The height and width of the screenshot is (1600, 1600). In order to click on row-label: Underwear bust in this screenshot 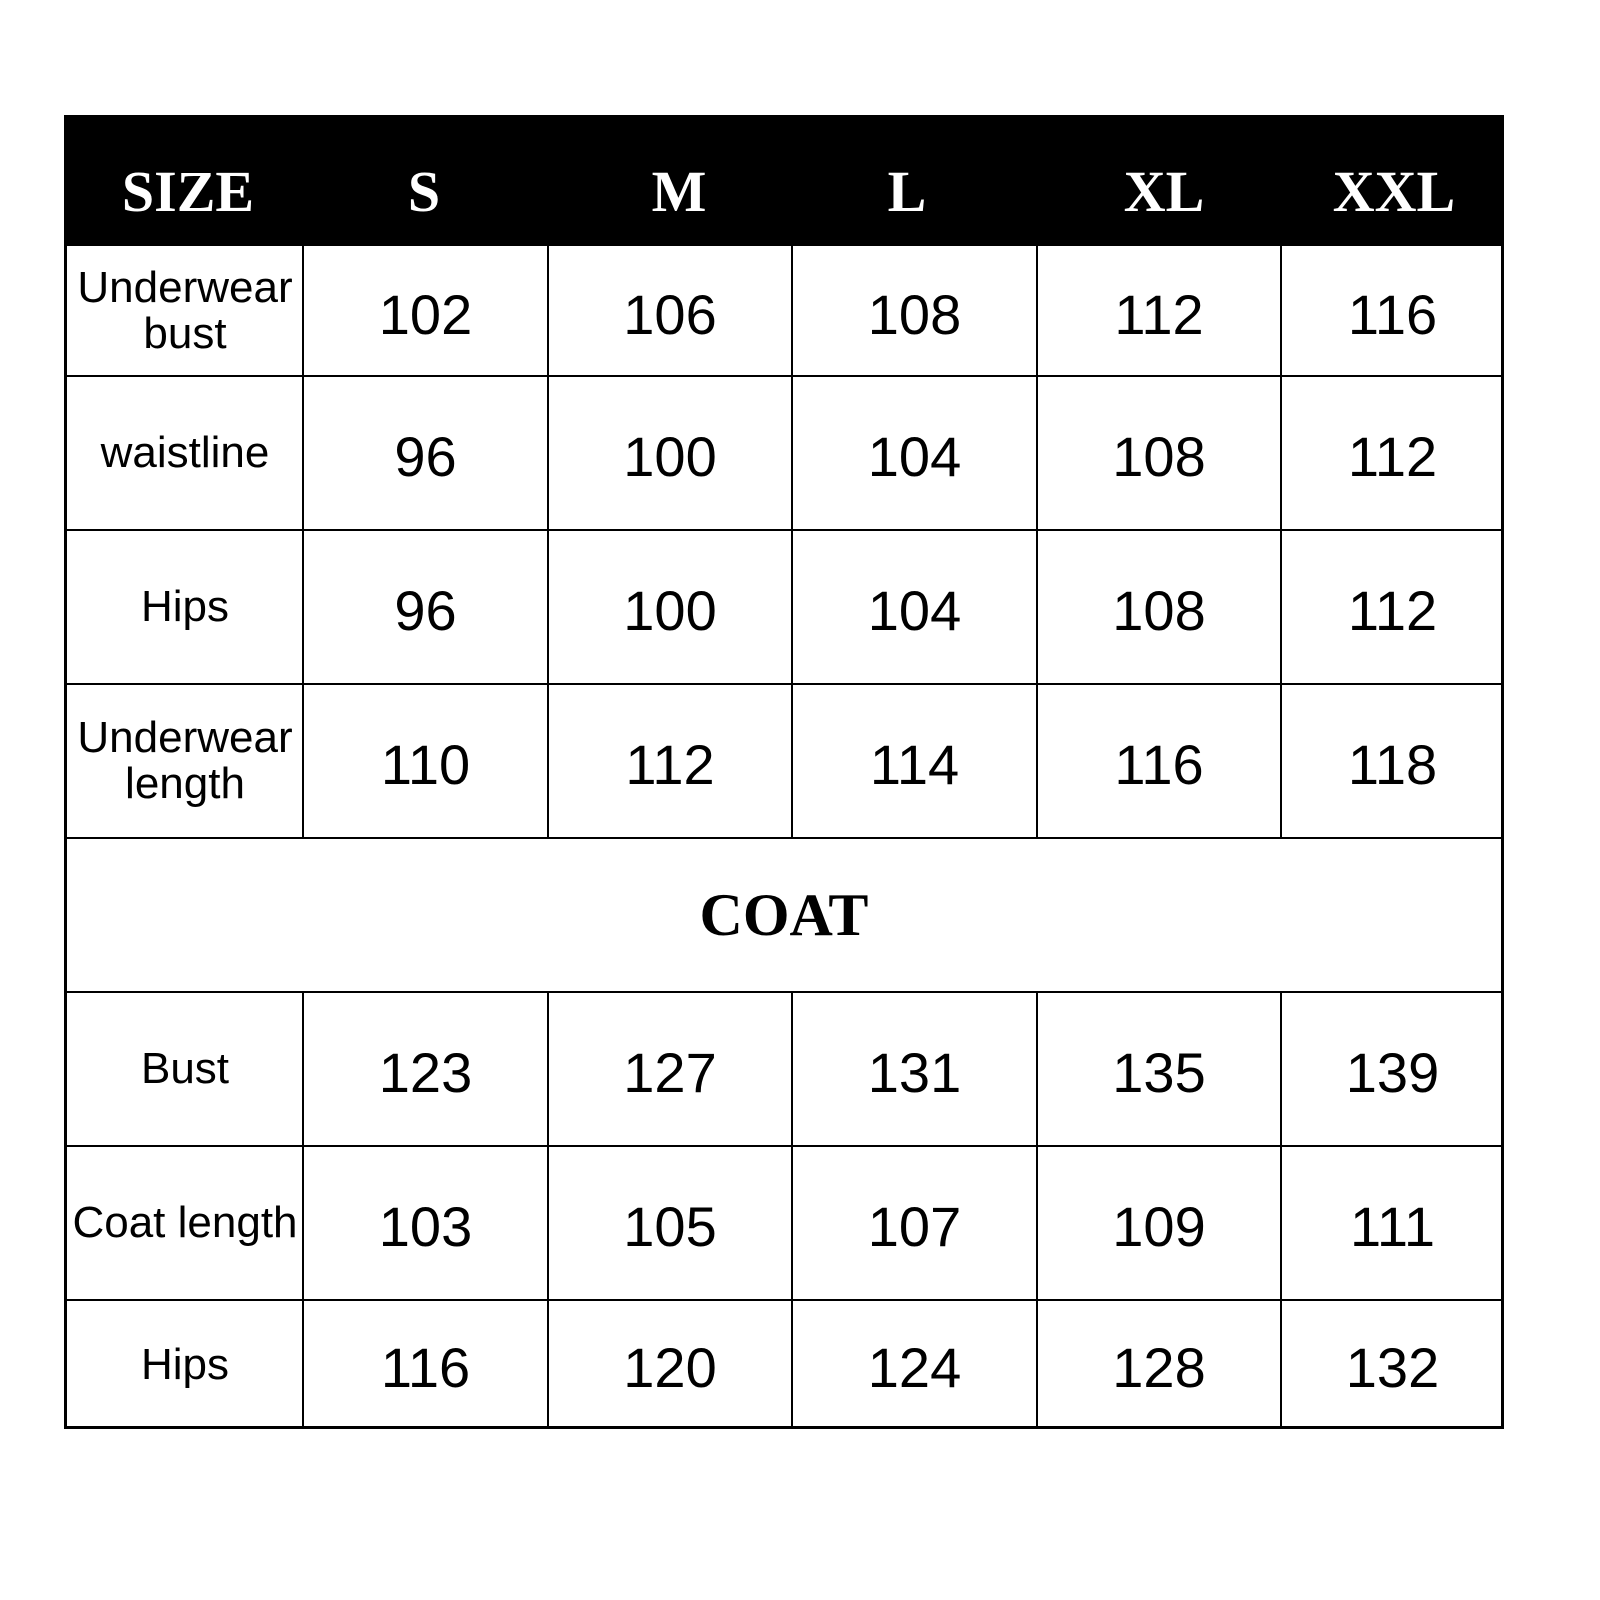, I will do `click(185, 310)`.